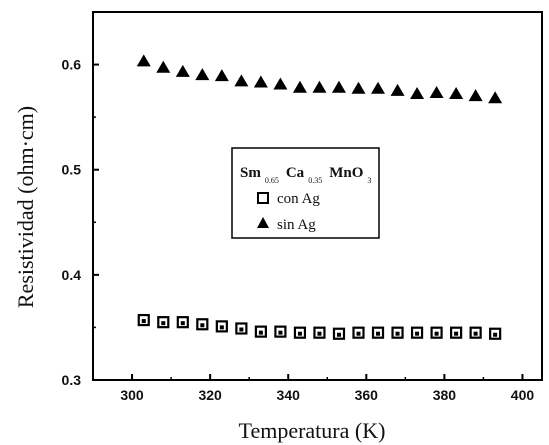 Image resolution: width=549 pixels, height=445 pixels. Describe the element at coordinates (296, 225) in the screenshot. I see `legend-entry-sin-ag: sin Ag` at that location.